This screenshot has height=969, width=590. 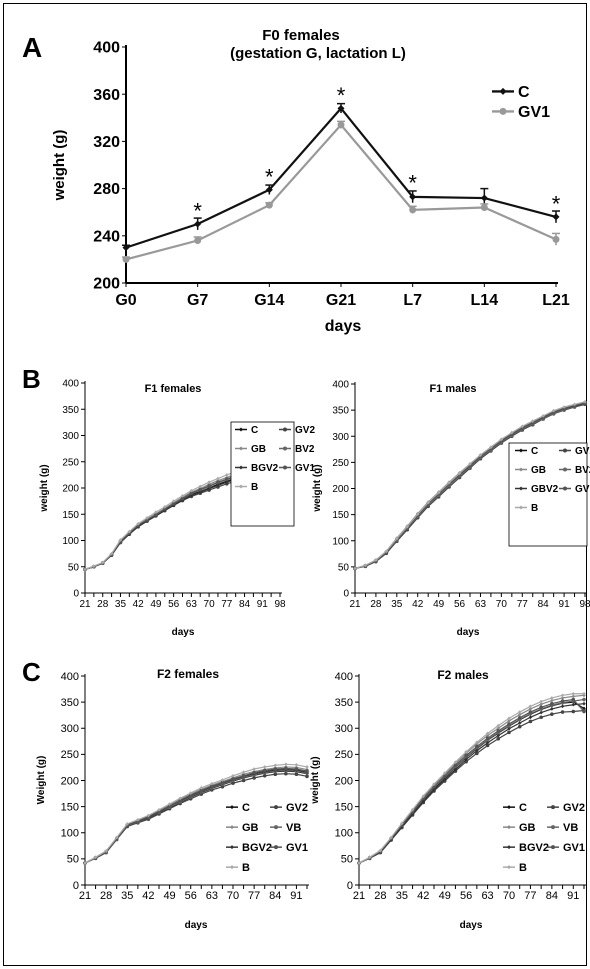 I want to click on chart-c-right-legend-label: GB, so click(x=527, y=828).